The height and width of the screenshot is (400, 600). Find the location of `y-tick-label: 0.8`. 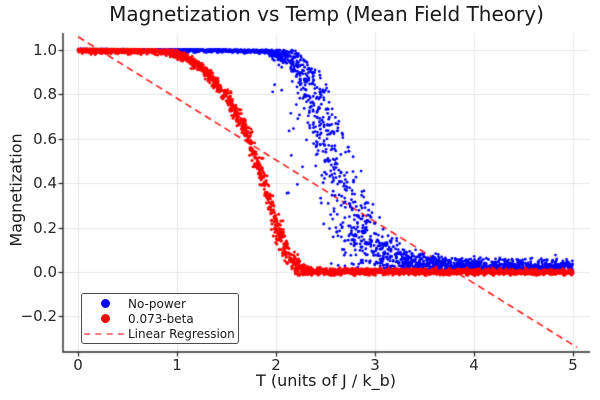

y-tick-label: 0.8 is located at coordinates (45, 94).